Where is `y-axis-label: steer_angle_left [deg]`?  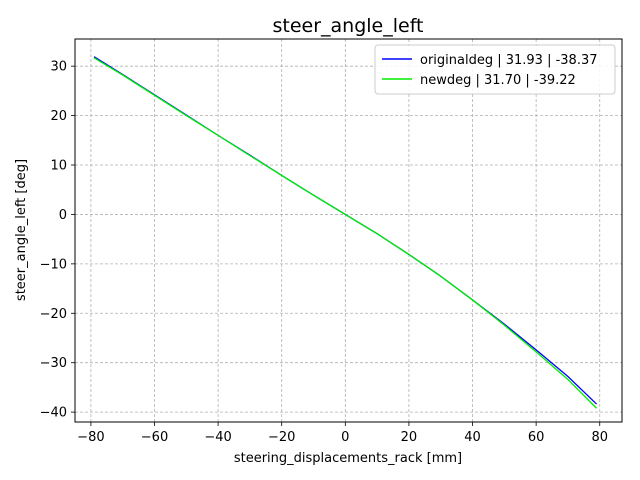 y-axis-label: steer_angle_left [deg] is located at coordinates (21, 230).